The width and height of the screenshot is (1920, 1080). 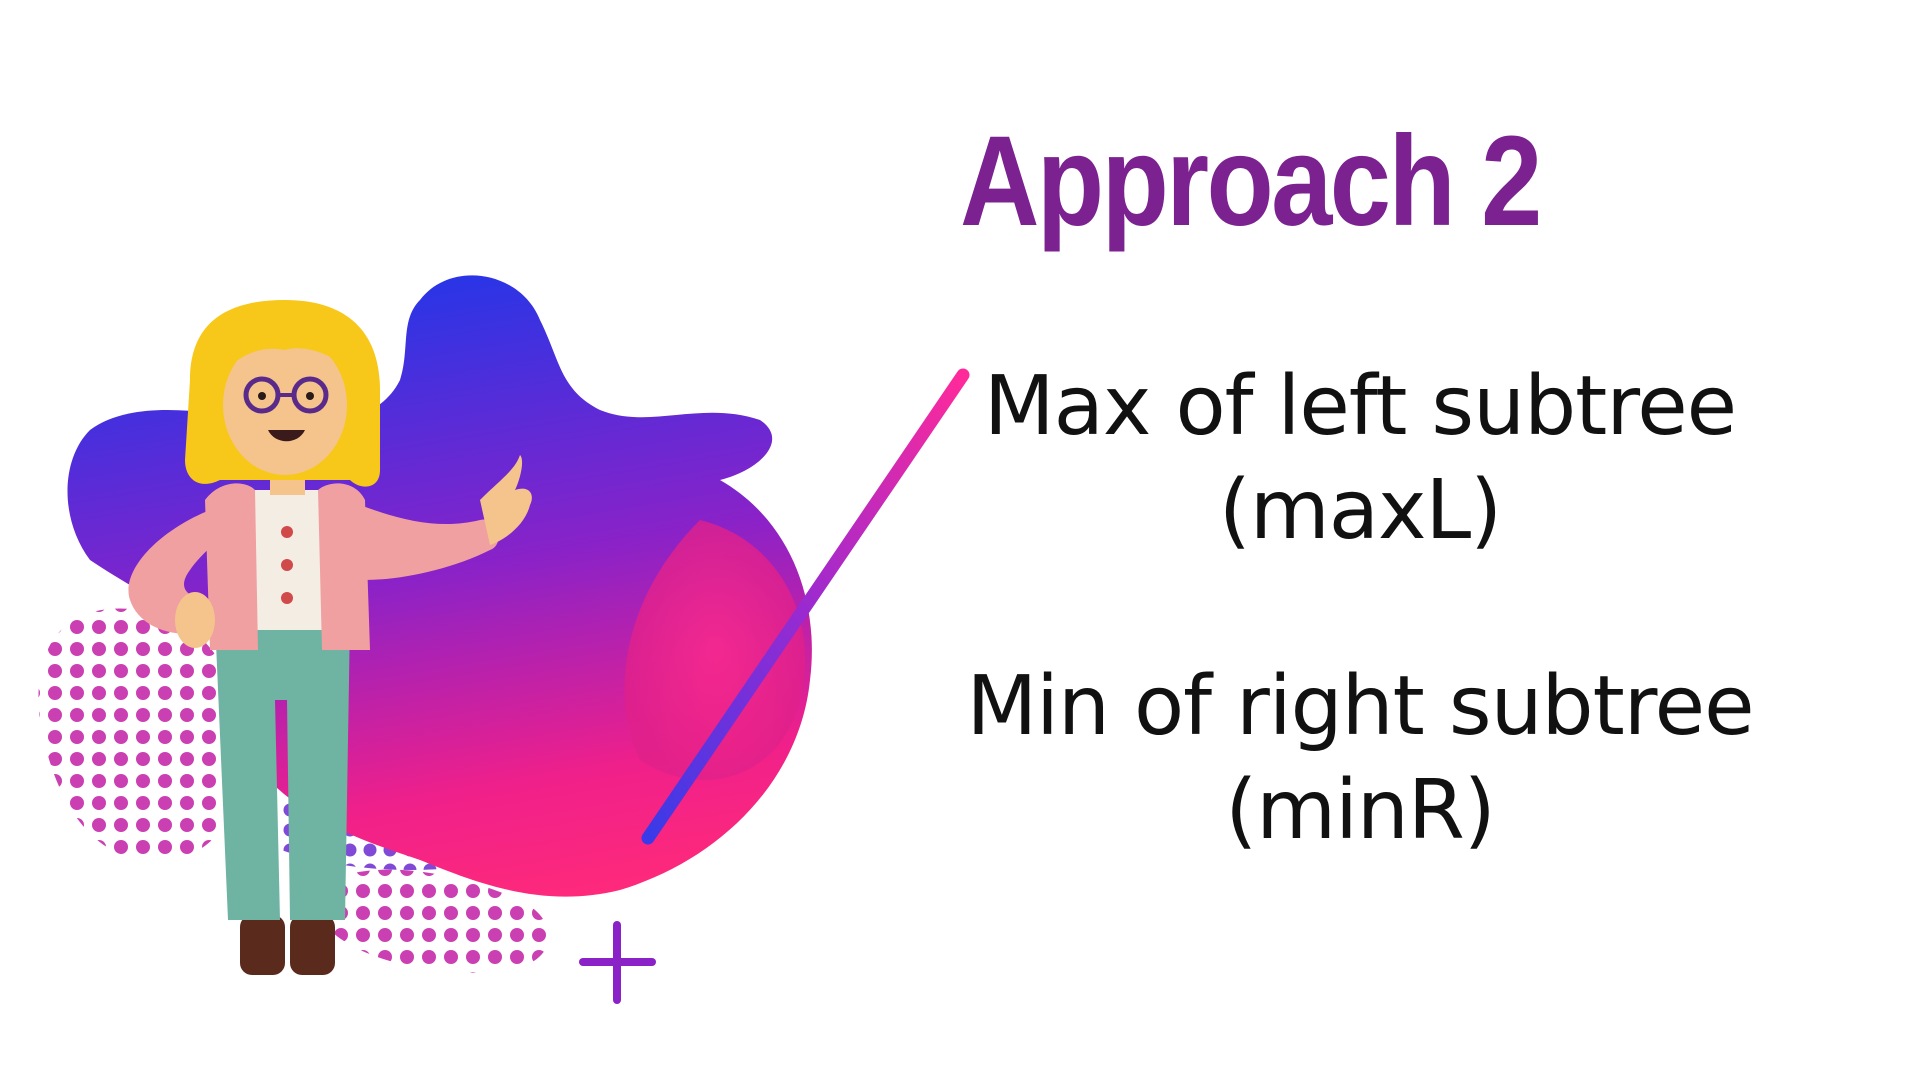 What do you see at coordinates (1251, 181) in the screenshot?
I see `slide-title: Approach 2` at bounding box center [1251, 181].